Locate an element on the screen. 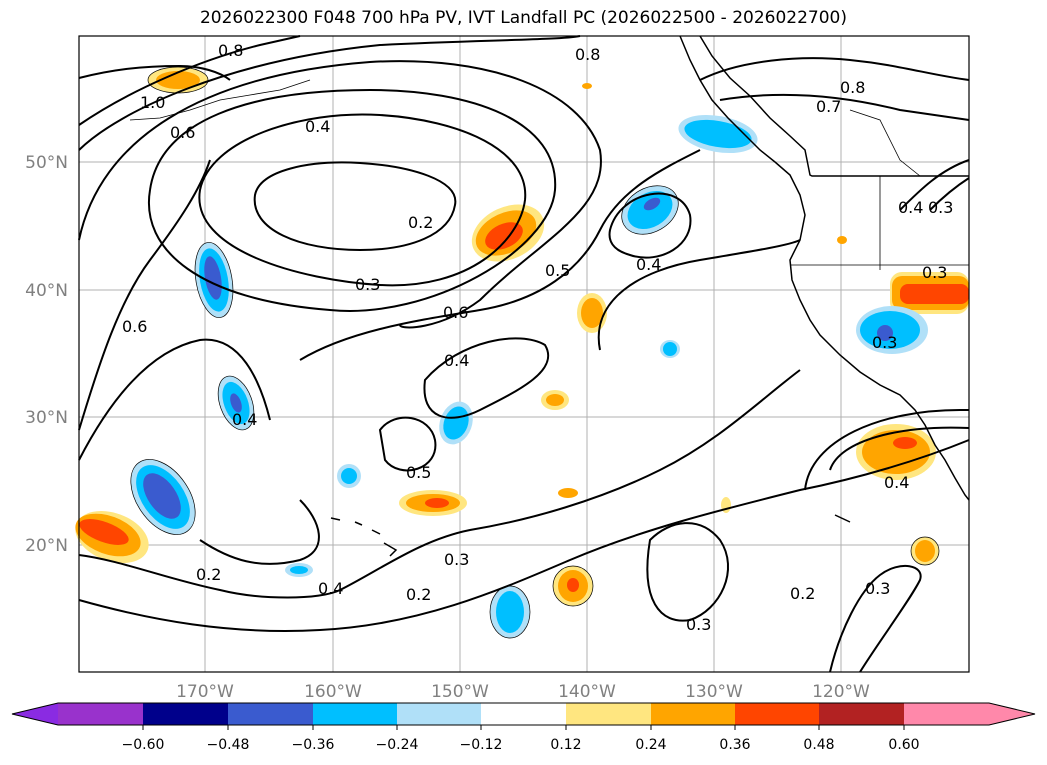  contour-0.6-west is located at coordinates (144, 295).